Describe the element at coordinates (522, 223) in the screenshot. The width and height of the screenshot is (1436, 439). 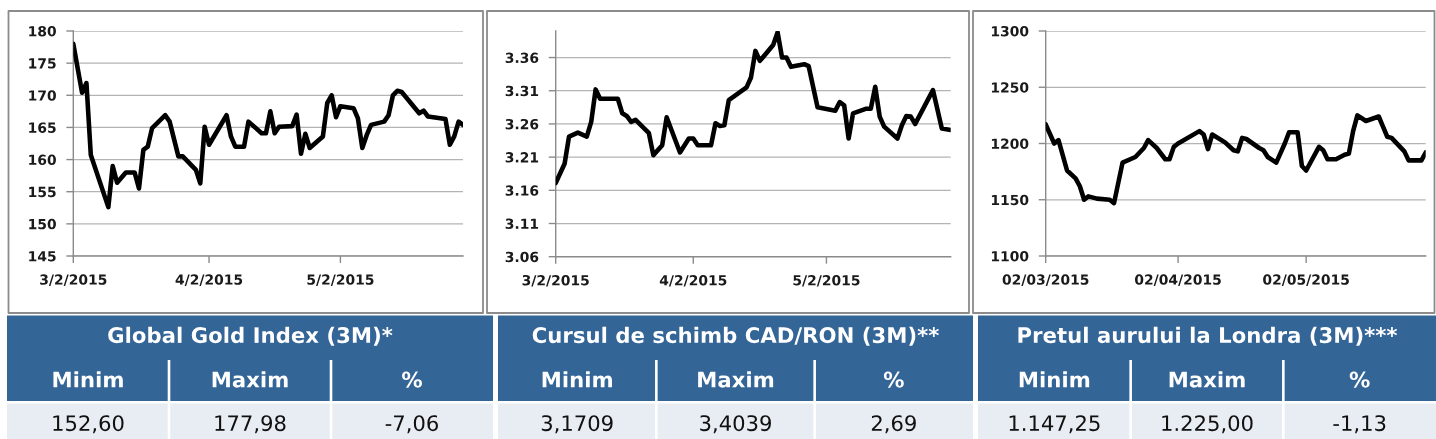
I see `y-tick-label: 3.11` at that location.